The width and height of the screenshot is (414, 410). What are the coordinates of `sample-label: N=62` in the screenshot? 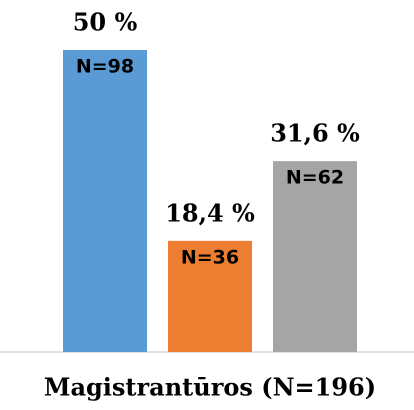 It's located at (315, 178).